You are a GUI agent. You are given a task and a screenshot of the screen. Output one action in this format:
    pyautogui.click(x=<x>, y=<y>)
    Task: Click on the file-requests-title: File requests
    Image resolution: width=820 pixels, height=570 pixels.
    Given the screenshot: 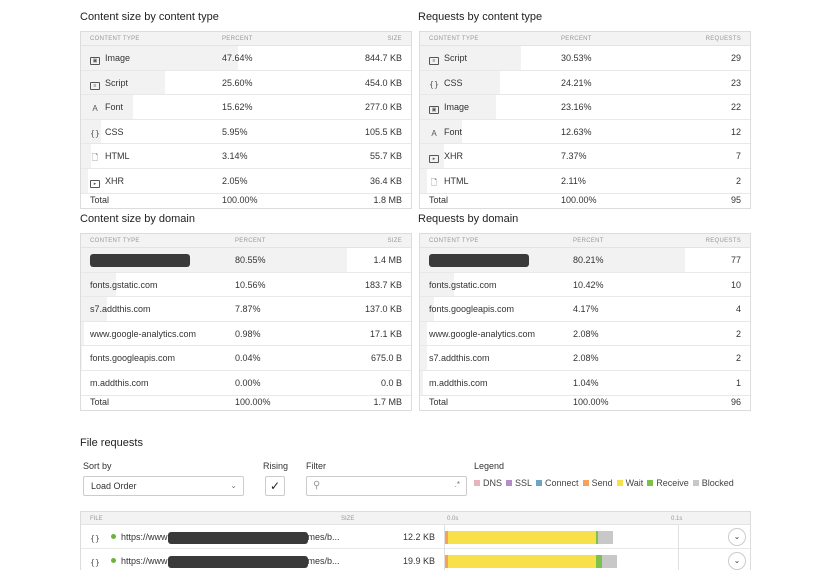 What is the action you would take?
    pyautogui.click(x=111, y=443)
    